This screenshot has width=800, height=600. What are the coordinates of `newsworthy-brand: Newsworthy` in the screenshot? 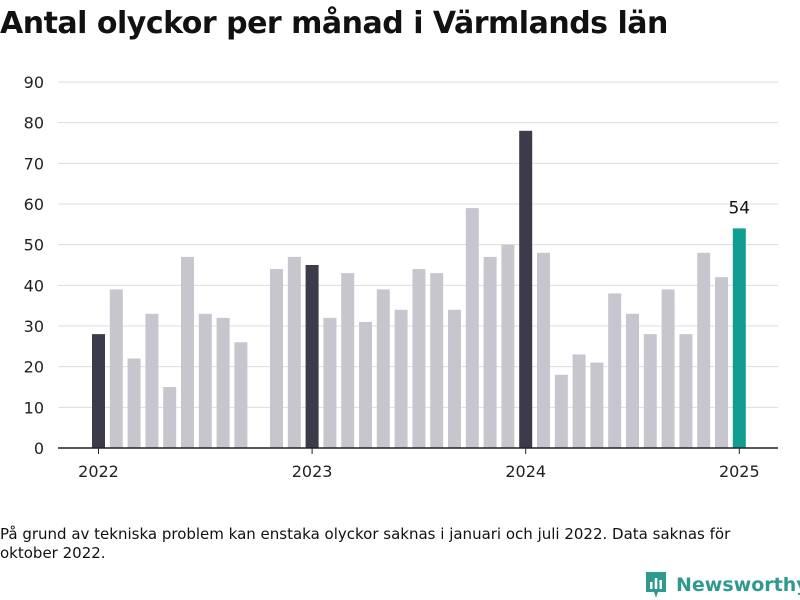 It's located at (722, 585).